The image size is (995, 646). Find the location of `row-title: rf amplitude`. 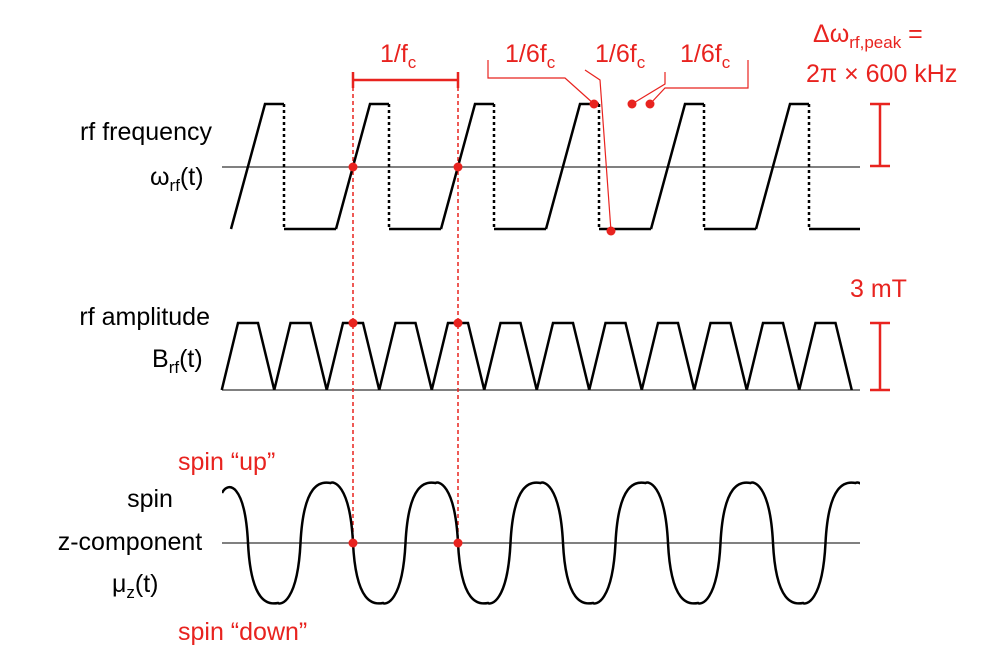

row-title: rf amplitude is located at coordinates (144, 317).